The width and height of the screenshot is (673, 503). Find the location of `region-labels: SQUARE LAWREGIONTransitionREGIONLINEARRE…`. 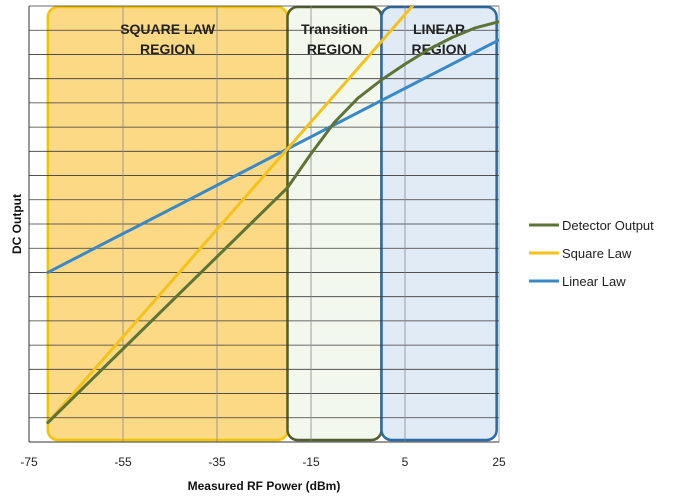

region-labels: SQUARE LAWREGIONTransitionREGIONLINEARRE… is located at coordinates (293, 39).